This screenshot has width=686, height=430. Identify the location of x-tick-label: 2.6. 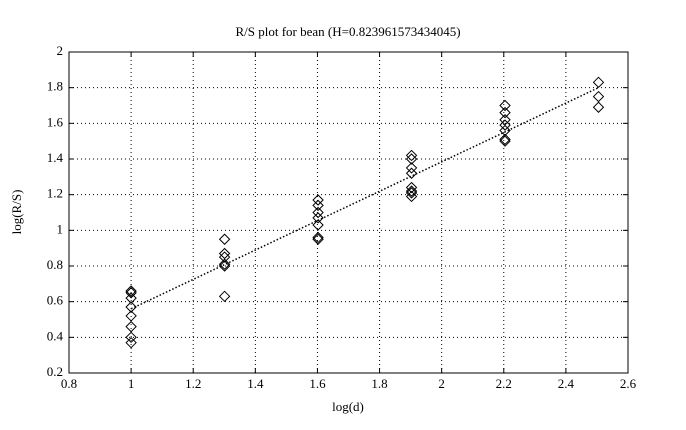
(628, 383).